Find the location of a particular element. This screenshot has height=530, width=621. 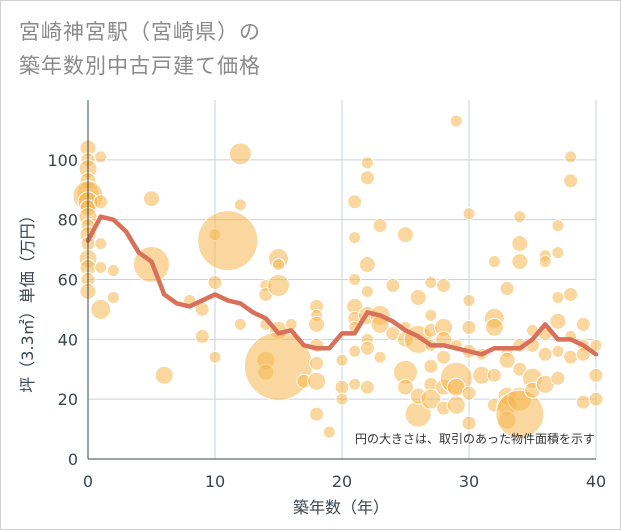

y-tick-label: 40 is located at coordinates (68, 339).